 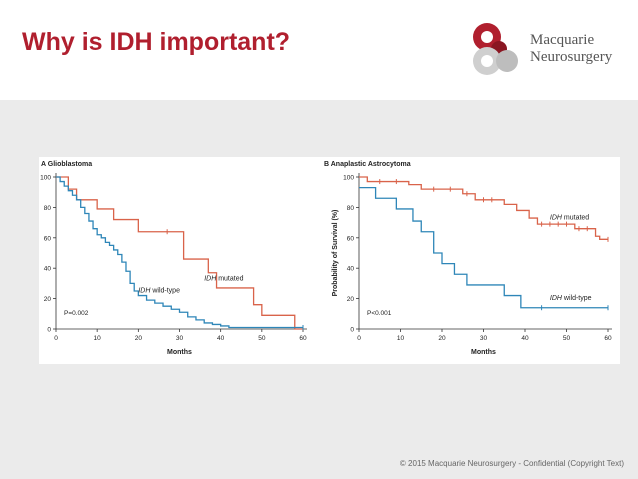 I want to click on macquarie-logo: Macquarie Neurosurgery, so click(x=550, y=50).